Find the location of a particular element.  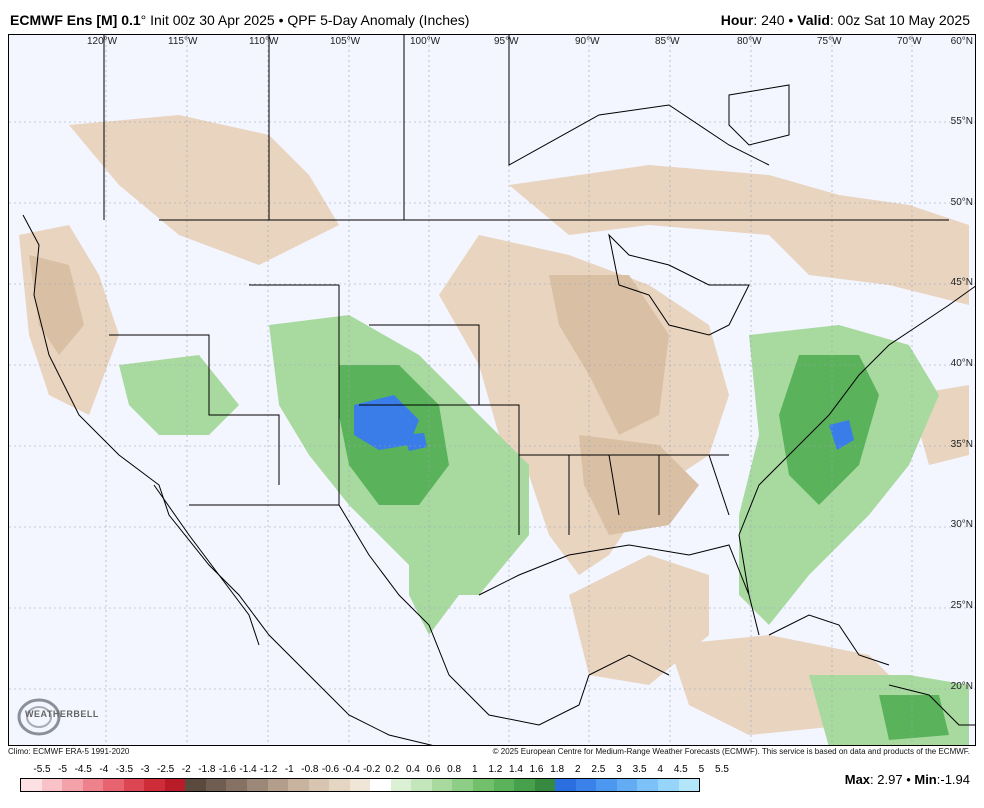

colorbar-label: -2 is located at coordinates (186, 769).